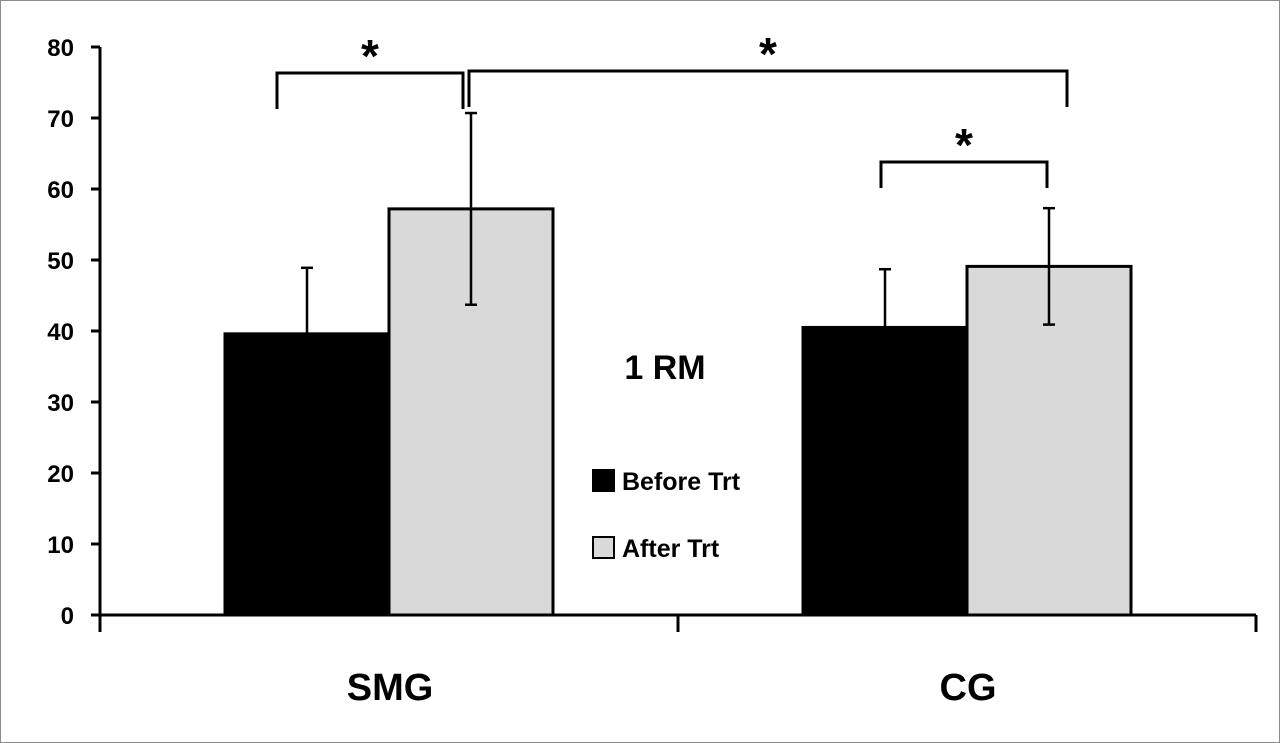 This screenshot has width=1280, height=743. Describe the element at coordinates (60, 474) in the screenshot. I see `y-tick-label: 20` at that location.